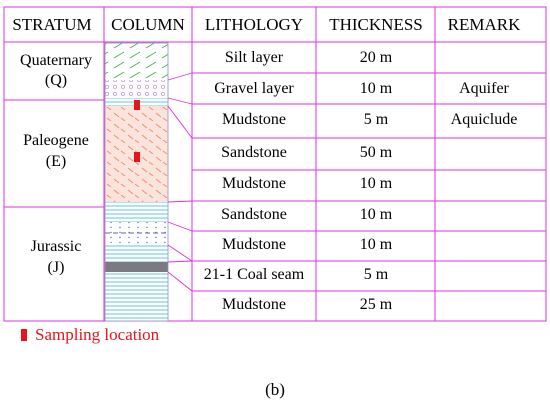 The image size is (550, 408). Describe the element at coordinates (136, 89) in the screenshot. I see `column-gravel-segment` at that location.